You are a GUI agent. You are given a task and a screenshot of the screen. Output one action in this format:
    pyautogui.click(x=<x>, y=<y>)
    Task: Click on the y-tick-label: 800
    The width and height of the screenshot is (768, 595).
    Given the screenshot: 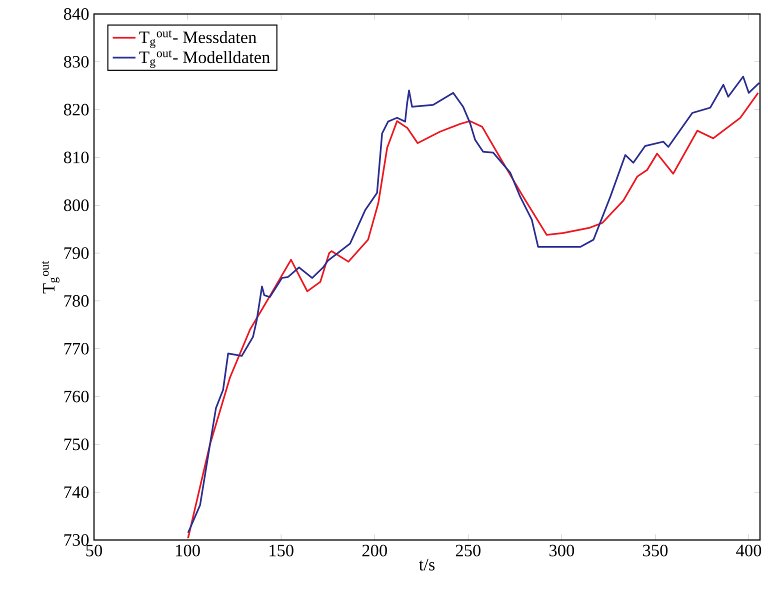 What is the action you would take?
    pyautogui.click(x=76, y=205)
    